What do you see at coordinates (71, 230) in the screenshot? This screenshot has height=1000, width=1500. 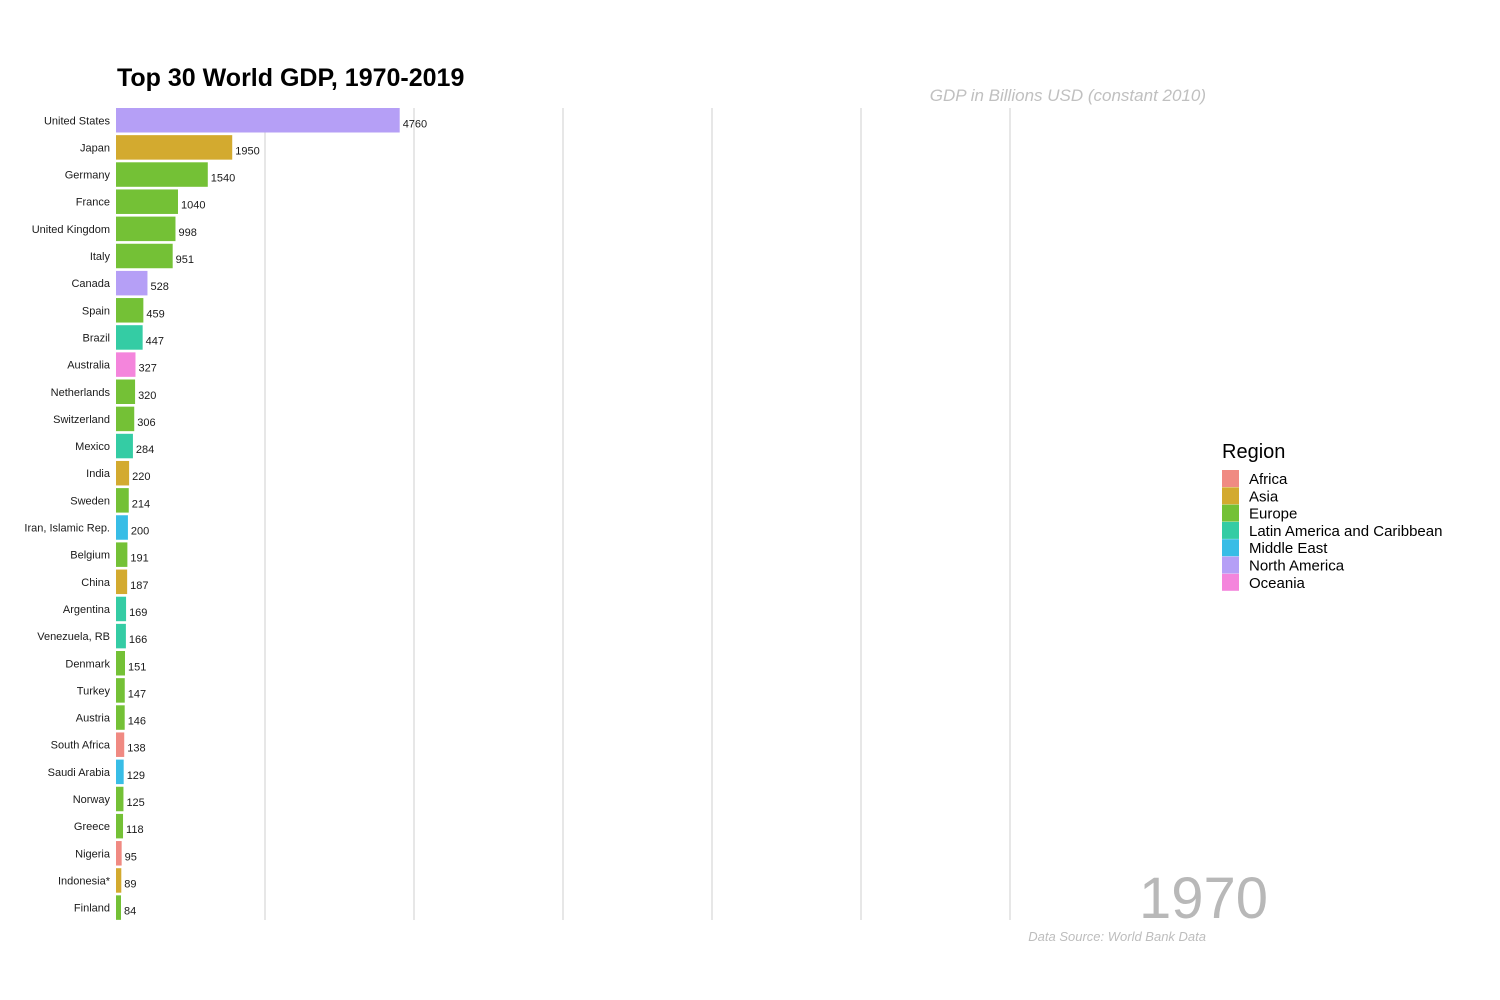 I see `category-label: United Kingdom` at bounding box center [71, 230].